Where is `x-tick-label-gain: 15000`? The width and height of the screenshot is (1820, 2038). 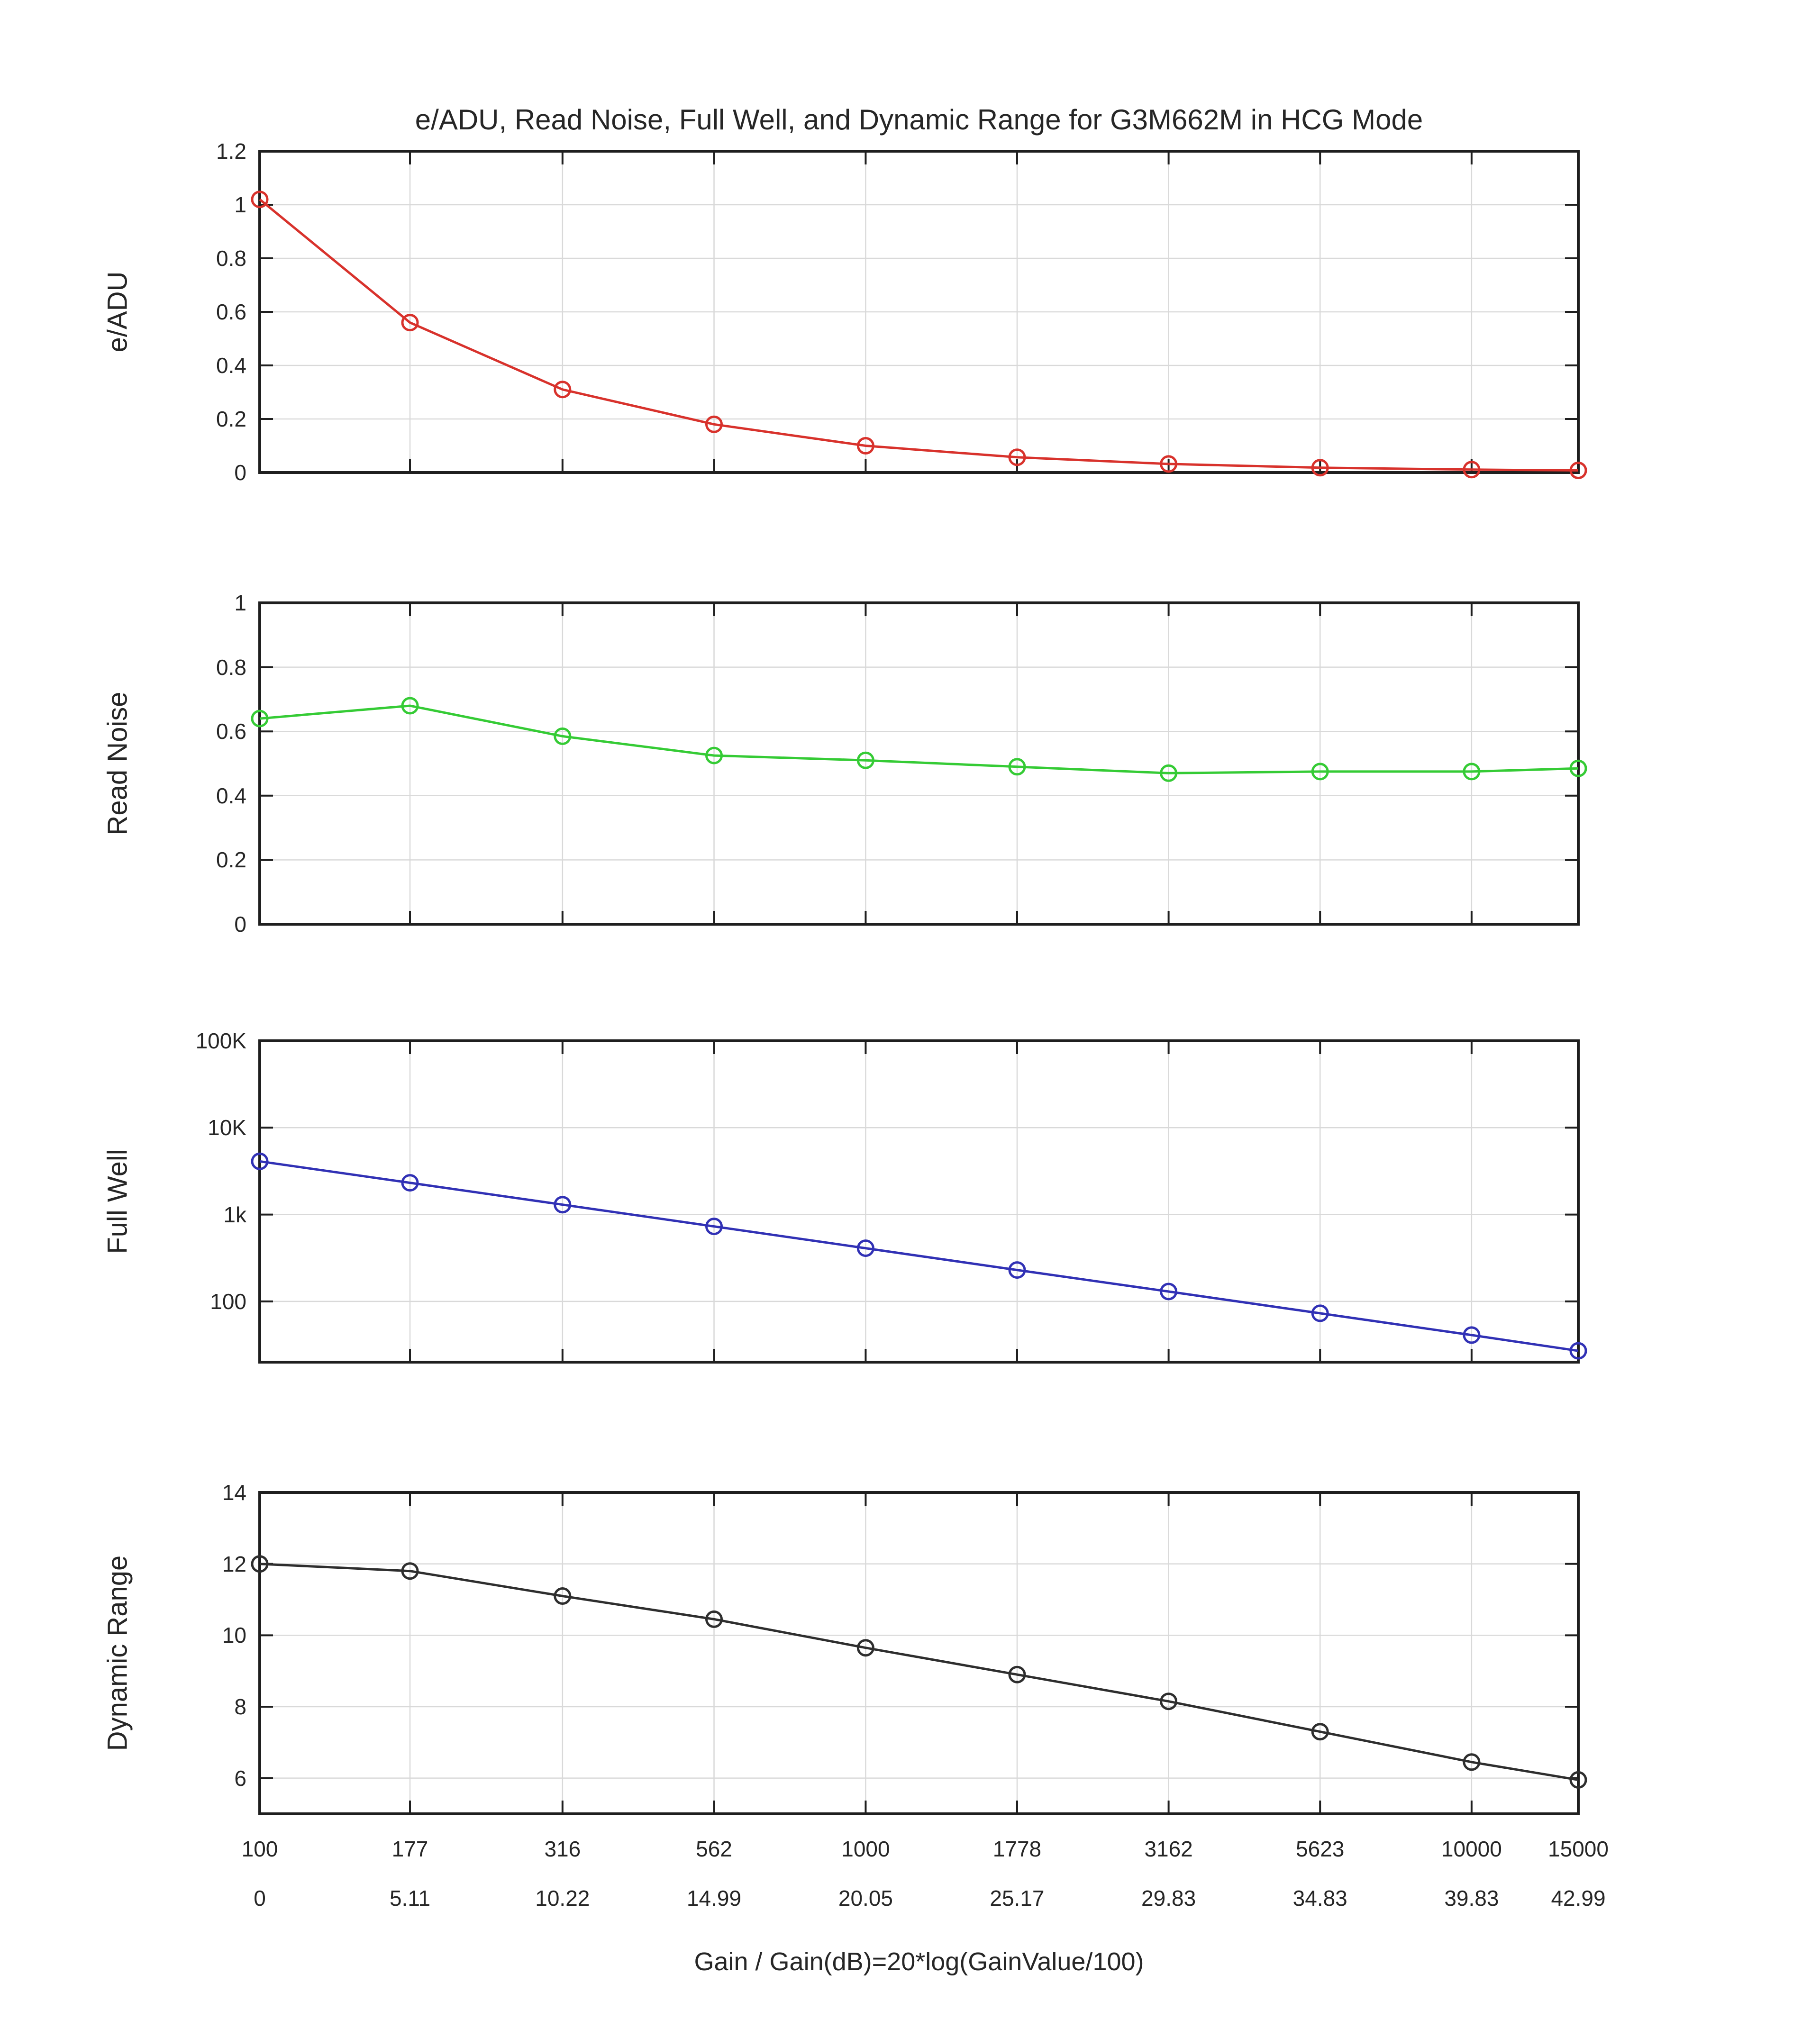 x-tick-label-gain: 15000 is located at coordinates (1578, 1849).